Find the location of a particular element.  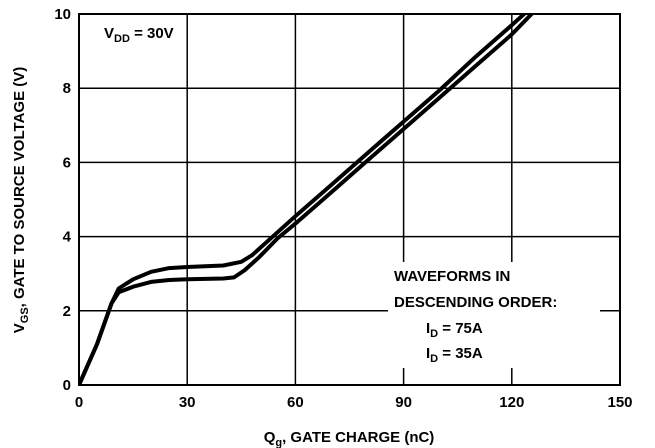

x-tick-label: 0 is located at coordinates (79, 402).